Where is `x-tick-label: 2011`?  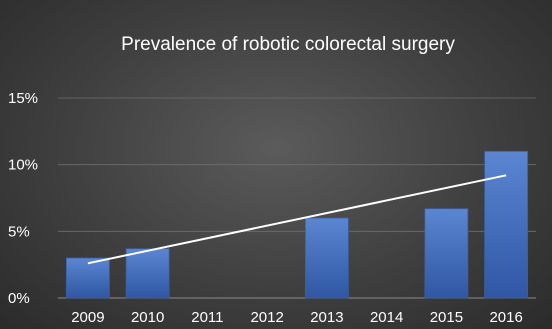 x-tick-label: 2011 is located at coordinates (207, 317).